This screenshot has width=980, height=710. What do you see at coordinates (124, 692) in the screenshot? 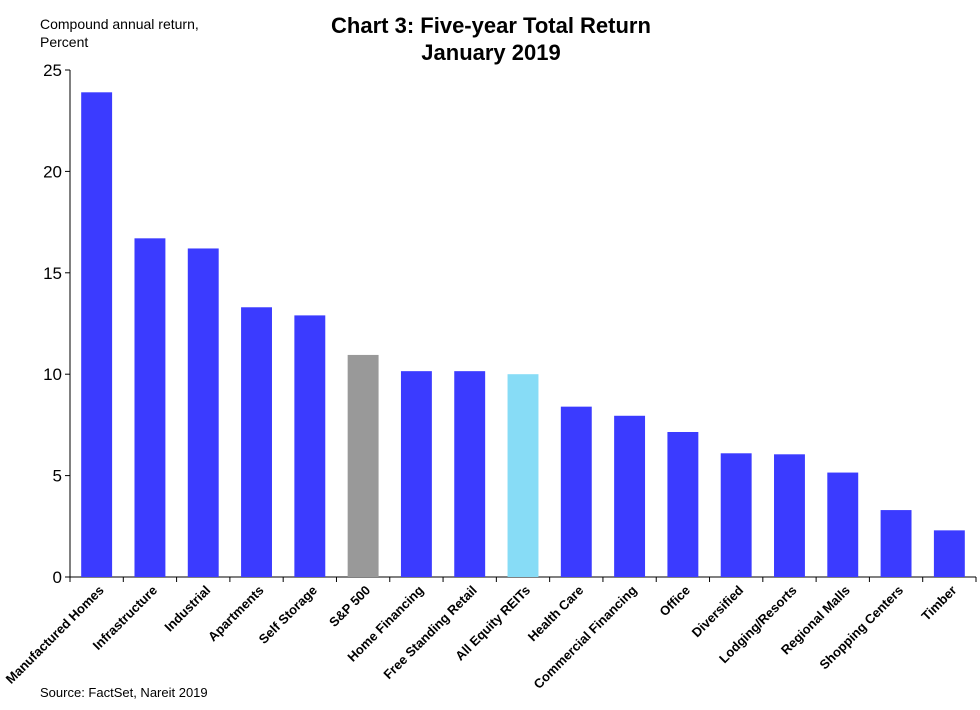
I see `source-note: Source: FactSet, Nareit 2019` at bounding box center [124, 692].